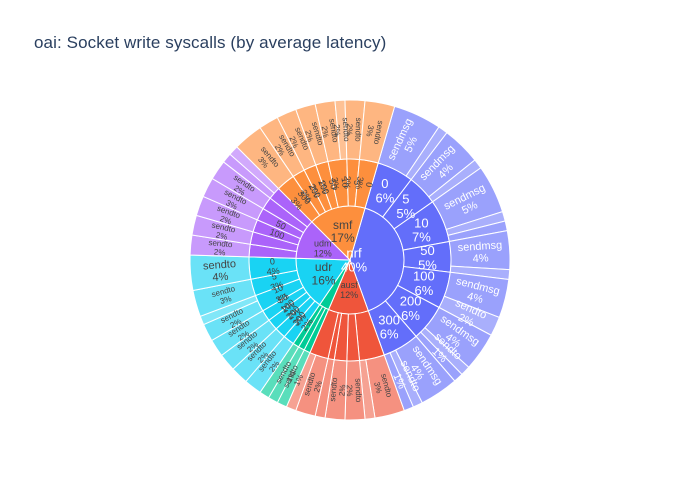 Image resolution: width=700 pixels, height=500 pixels. Describe the element at coordinates (411, 308) in the screenshot. I see `label-nrf-level-5: 200 6%` at that location.